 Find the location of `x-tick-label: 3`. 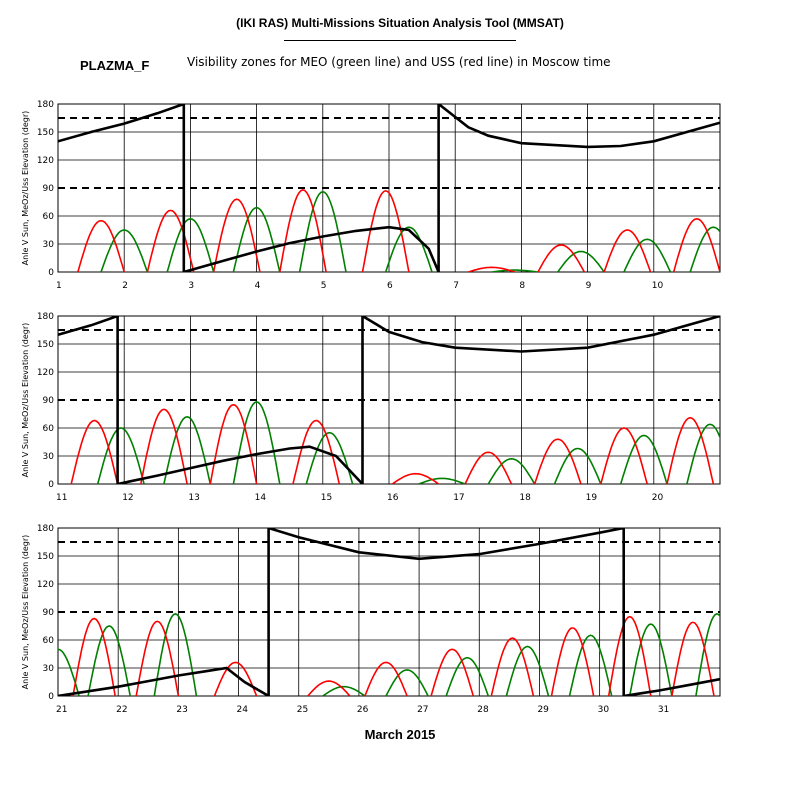

x-tick-label: 3 is located at coordinates (191, 286).